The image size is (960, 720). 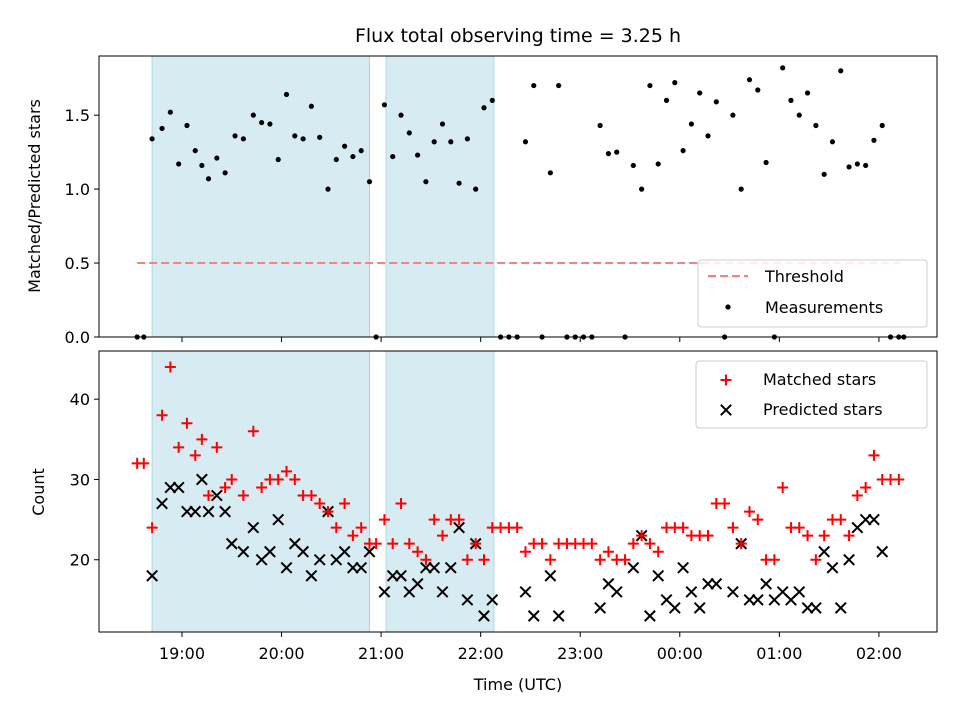 What do you see at coordinates (80, 479) in the screenshot?
I see `bottom-y-tick-label: 30` at bounding box center [80, 479].